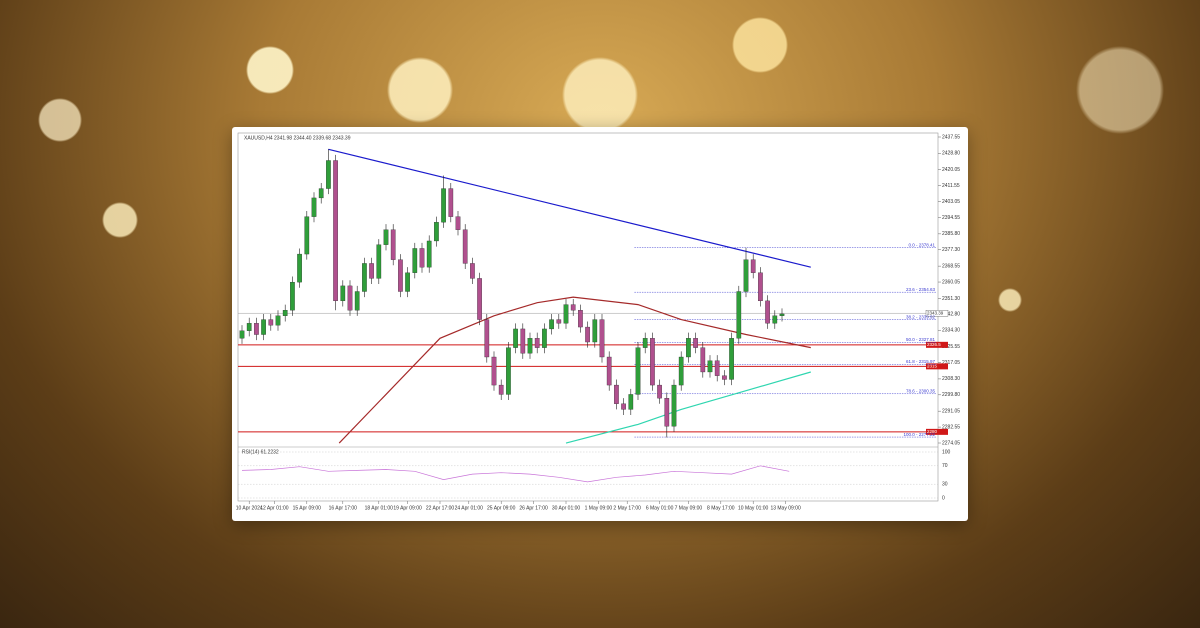  Describe the element at coordinates (945, 466) in the screenshot. I see `rsi-tick-label: 70` at that location.